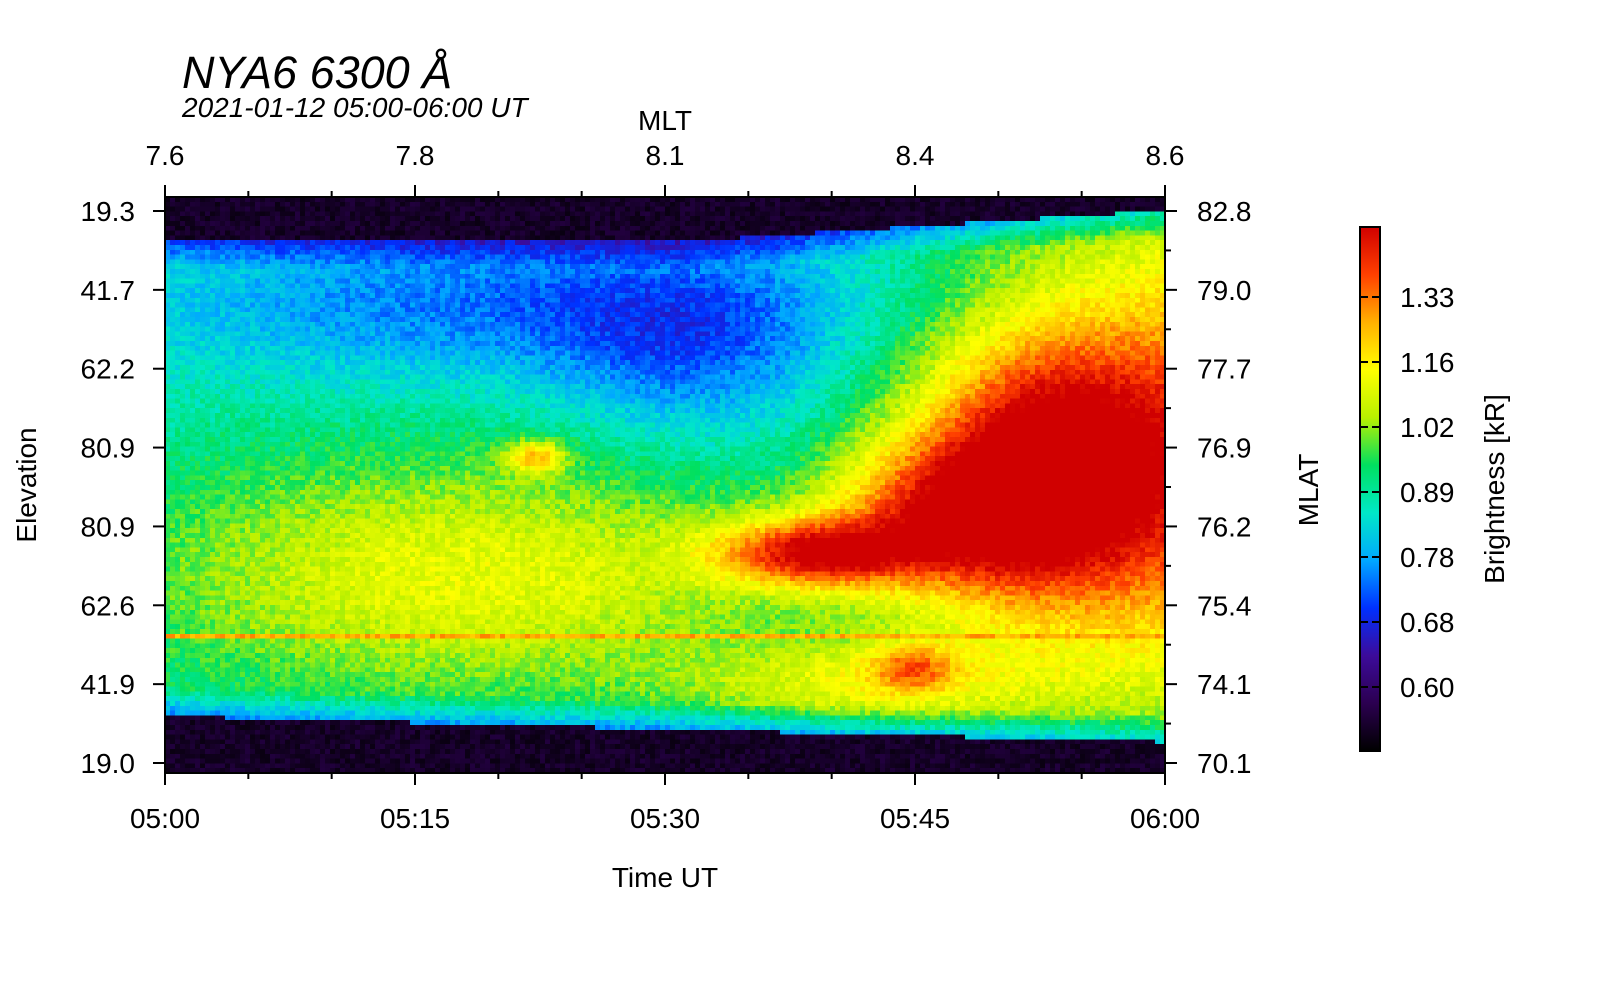 This screenshot has width=1600, height=1005. I want to click on y-right-tick-label: 82.8, so click(1224, 211).